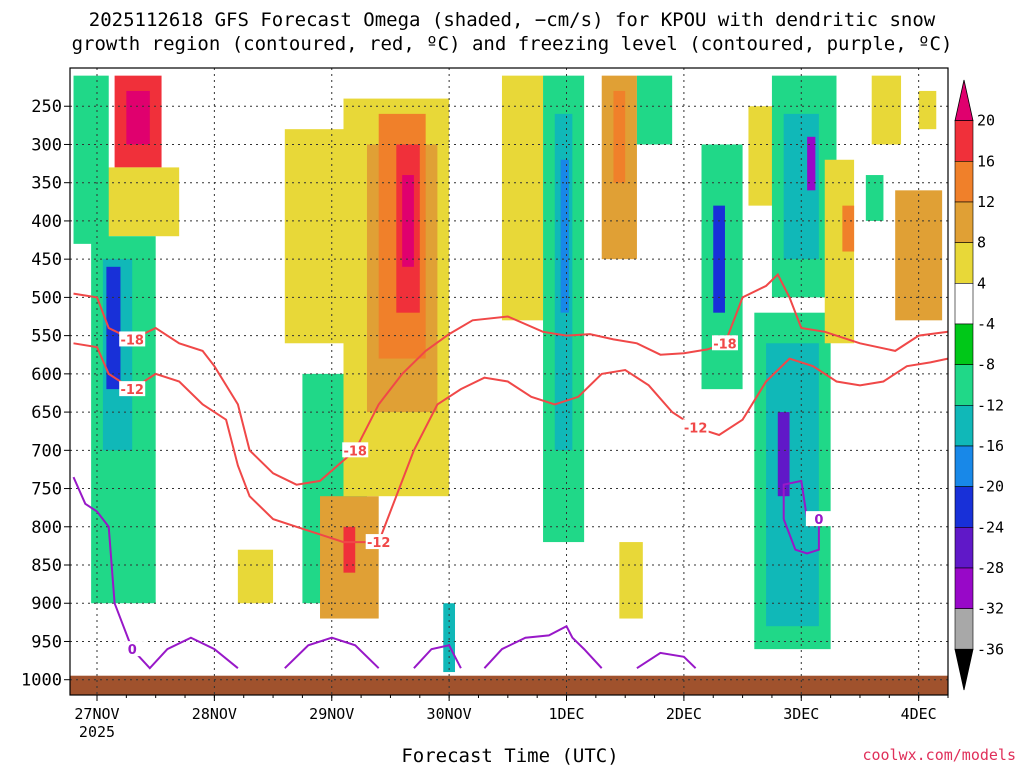 This screenshot has height=768, width=1024. I want to click on contour-freezing-level-0b, so click(332, 652).